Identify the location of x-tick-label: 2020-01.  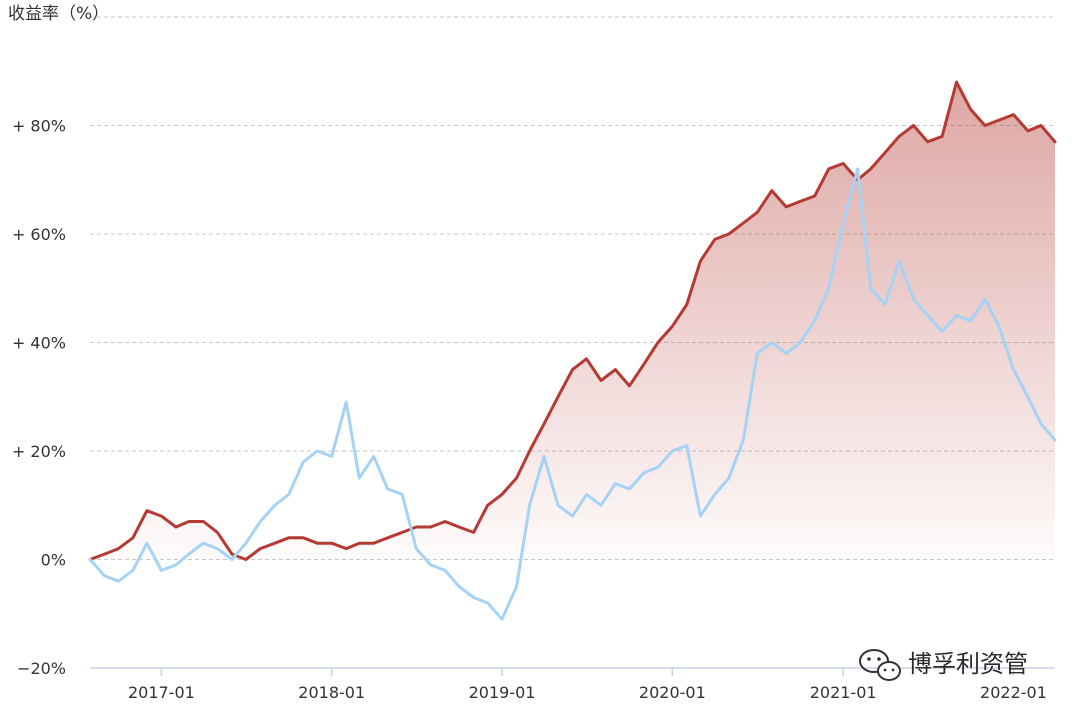
(672, 692).